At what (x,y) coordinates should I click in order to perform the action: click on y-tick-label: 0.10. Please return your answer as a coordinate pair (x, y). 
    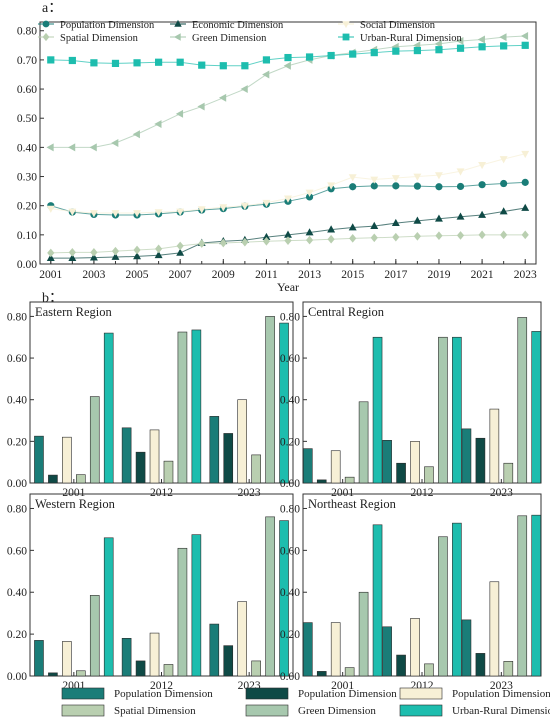
    Looking at the image, I should click on (27, 236).